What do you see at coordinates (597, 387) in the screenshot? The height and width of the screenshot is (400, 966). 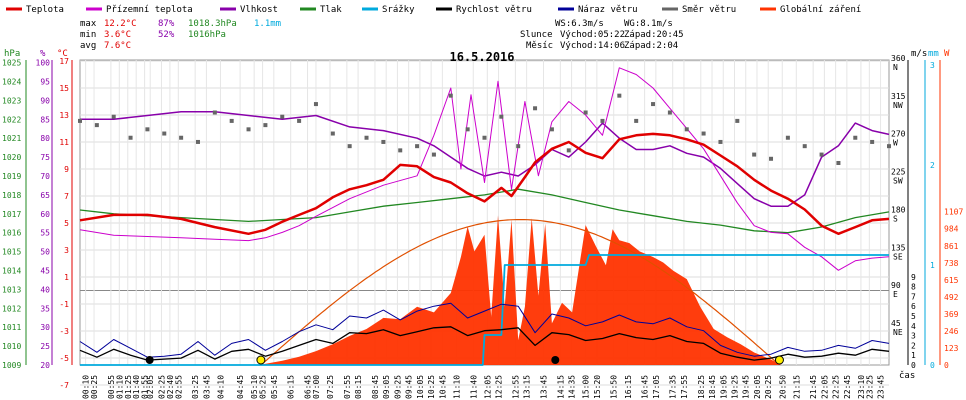 I see `x-tick-label: 15:20` at bounding box center [597, 387].